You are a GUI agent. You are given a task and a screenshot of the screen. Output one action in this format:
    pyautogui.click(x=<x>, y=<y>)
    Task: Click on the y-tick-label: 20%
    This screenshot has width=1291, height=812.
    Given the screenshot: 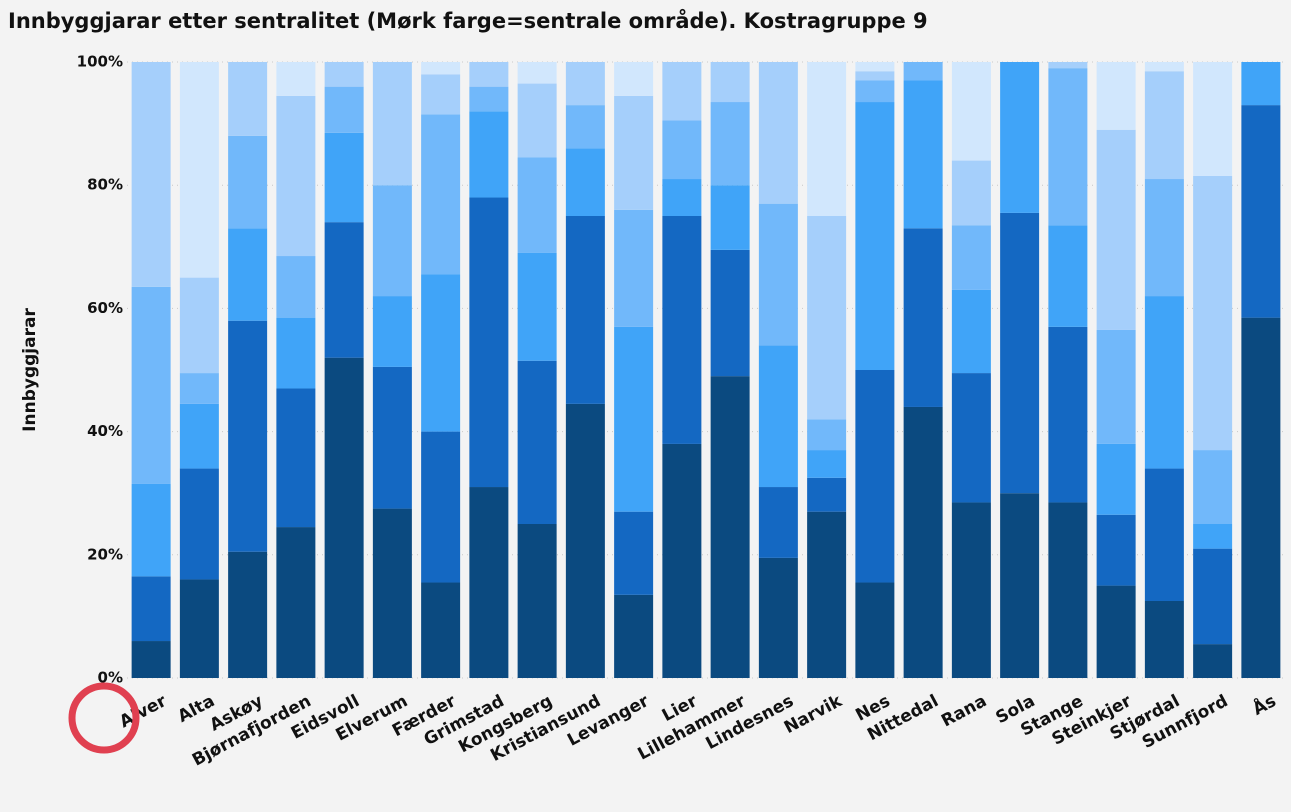 What is the action you would take?
    pyautogui.click(x=105, y=554)
    